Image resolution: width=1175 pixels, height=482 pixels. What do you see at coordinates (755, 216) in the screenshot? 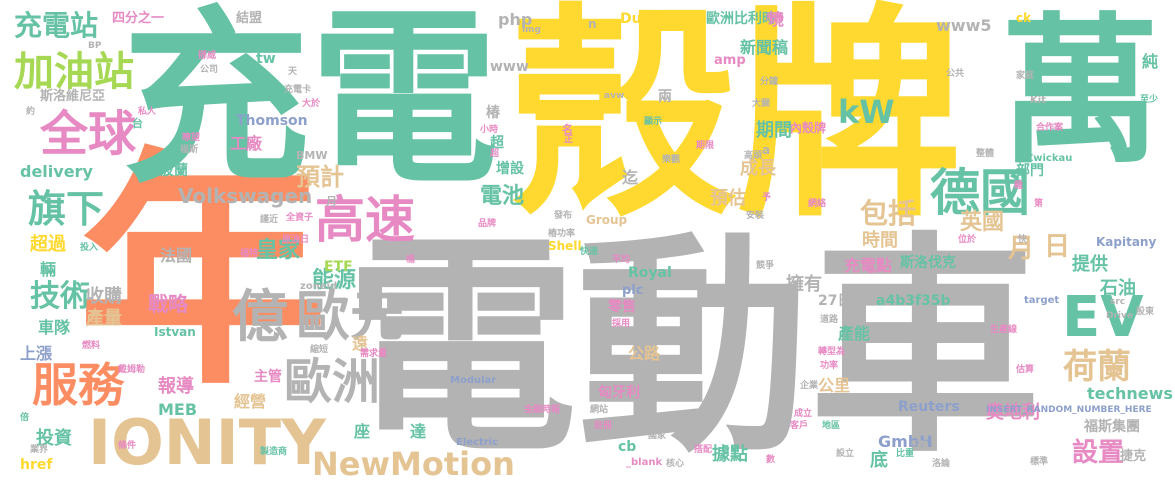
I see `word-cloud-word: 安裝` at bounding box center [755, 216].